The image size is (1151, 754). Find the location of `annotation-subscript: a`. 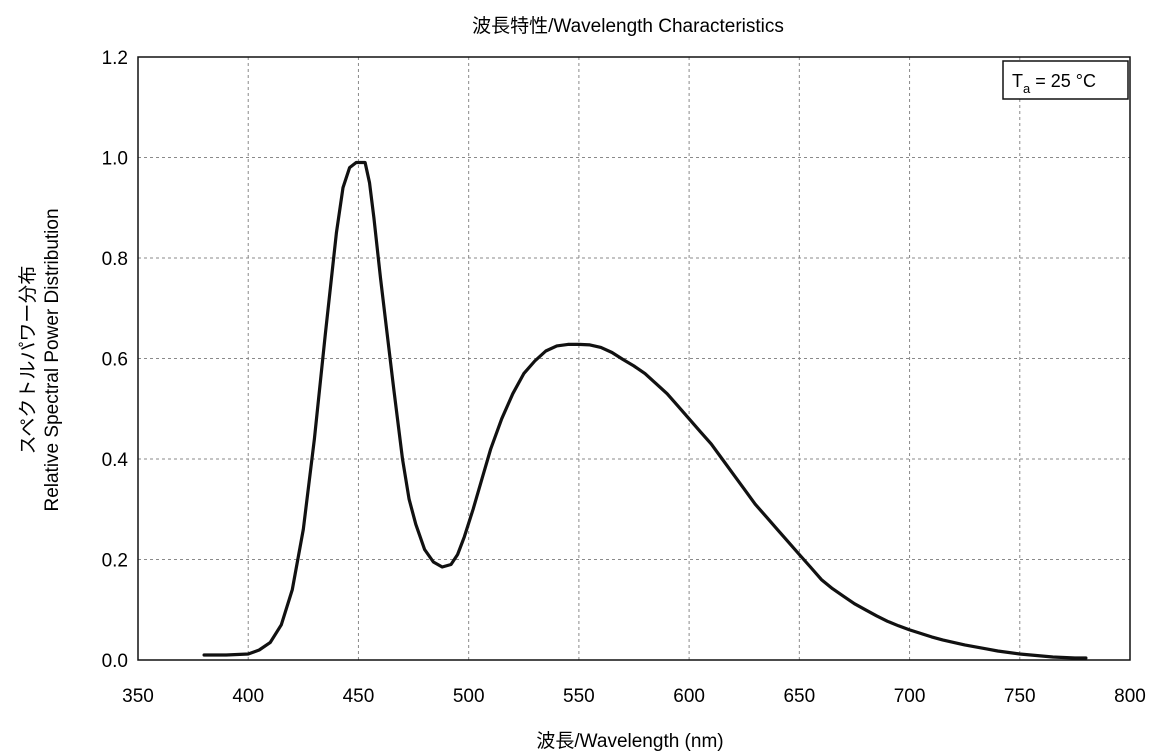

annotation-subscript: a is located at coordinates (1027, 88).